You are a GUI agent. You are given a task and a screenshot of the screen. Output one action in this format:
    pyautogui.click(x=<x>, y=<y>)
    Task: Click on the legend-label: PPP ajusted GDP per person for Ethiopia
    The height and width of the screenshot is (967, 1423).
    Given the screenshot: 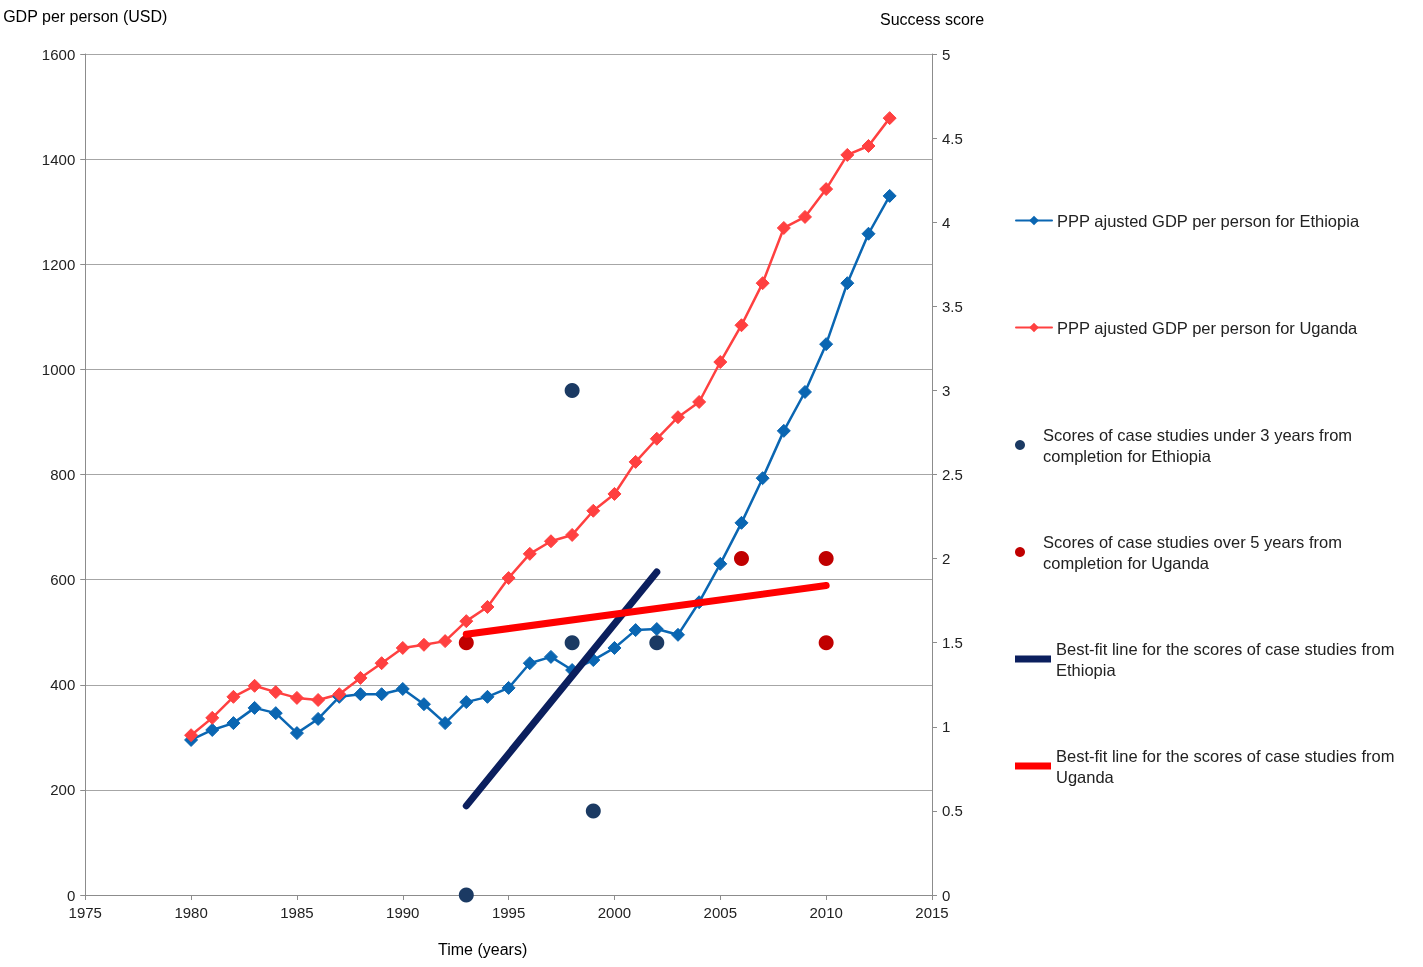 What is the action you would take?
    pyautogui.click(x=1208, y=220)
    